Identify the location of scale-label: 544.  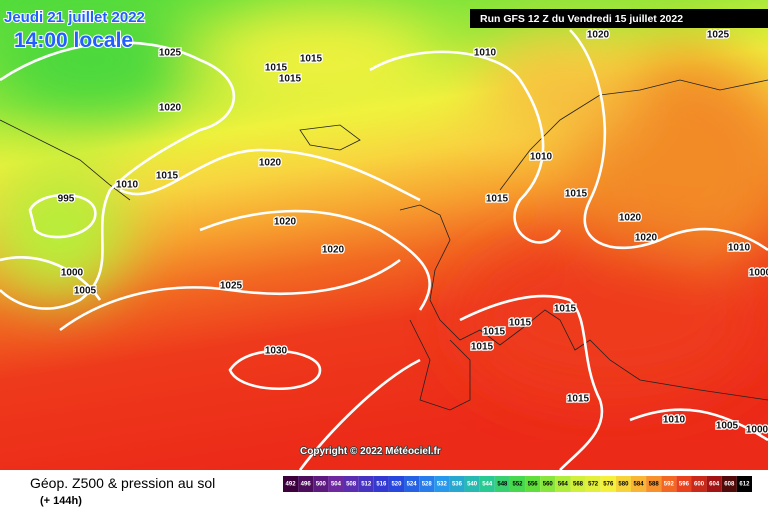
(487, 485).